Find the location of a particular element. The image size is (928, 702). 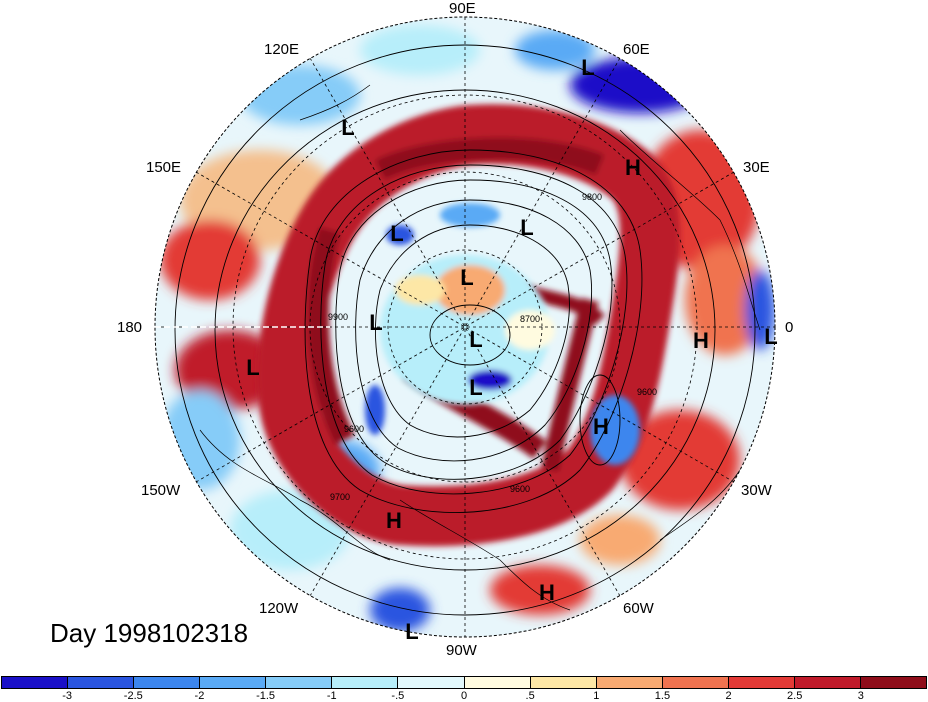

colorbar-tick-label: -2 is located at coordinates (199, 696).